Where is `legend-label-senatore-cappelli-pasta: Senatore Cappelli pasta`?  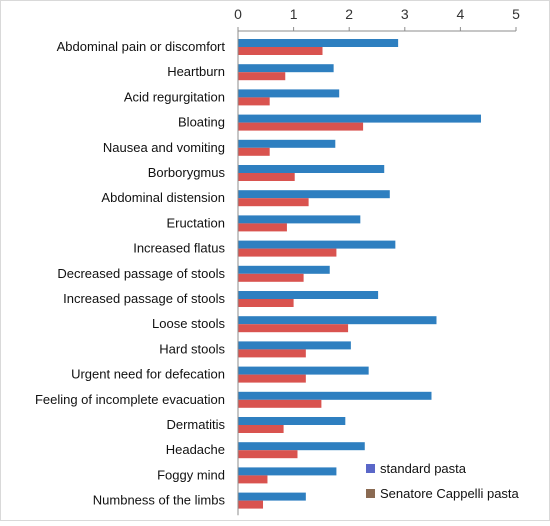
legend-label-senatore-cappelli-pasta: Senatore Cappelli pasta is located at coordinates (450, 493).